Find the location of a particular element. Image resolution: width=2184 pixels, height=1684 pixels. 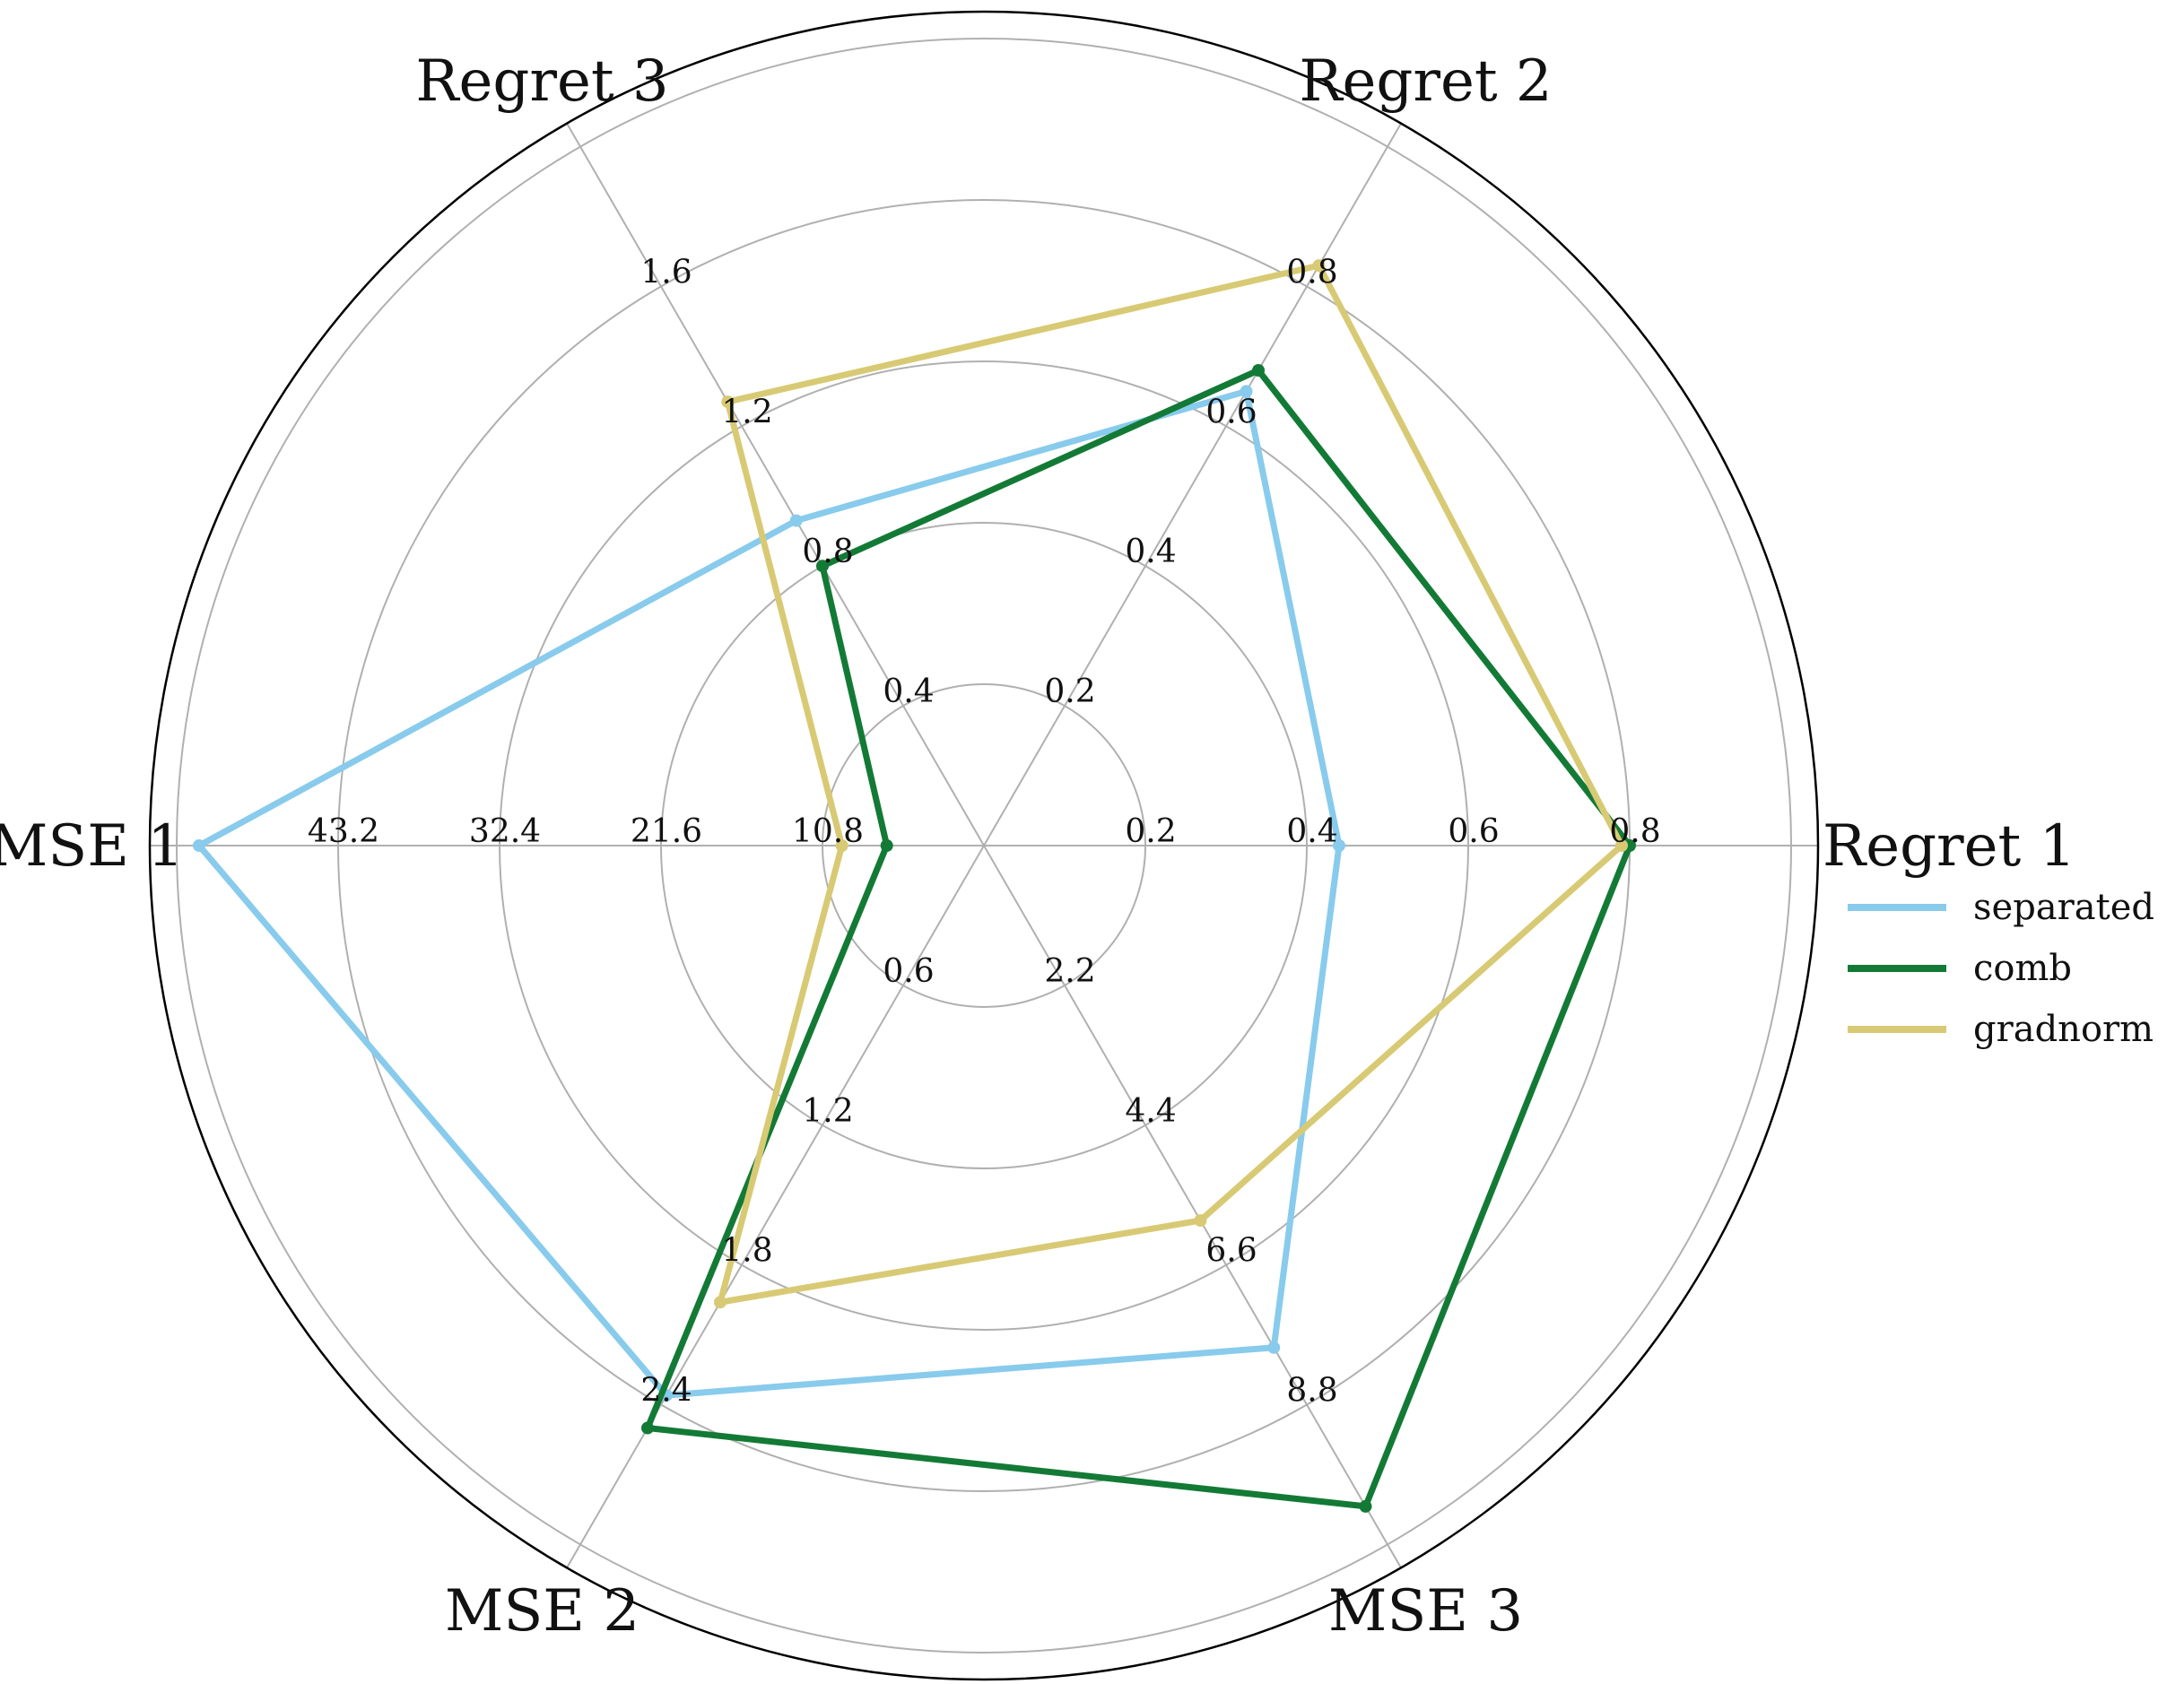

axis-label: MSE 3 is located at coordinates (1425, 1611).